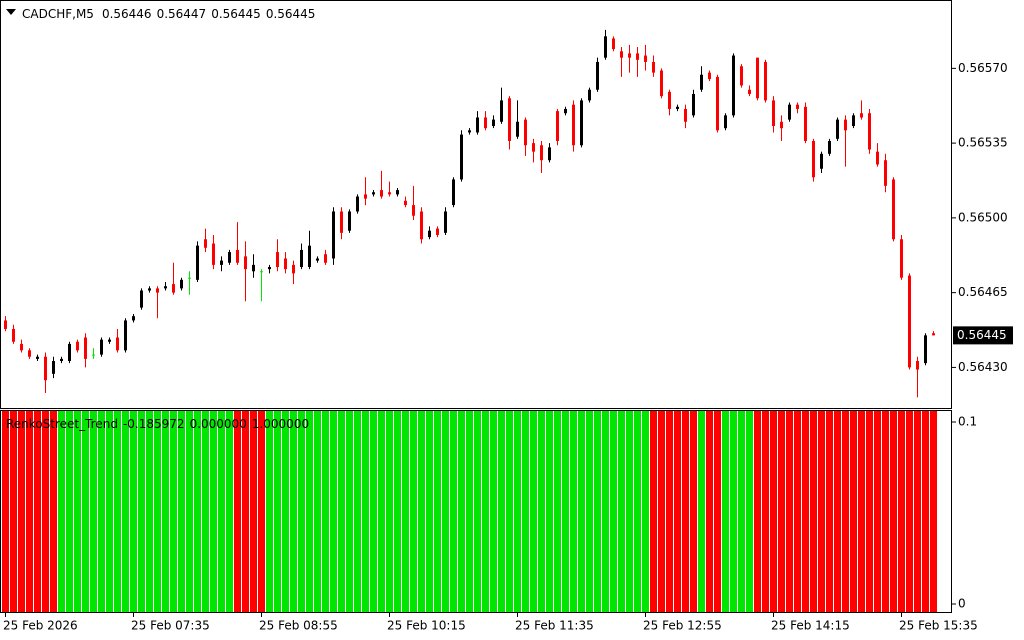 Image resolution: width=1024 pixels, height=640 pixels. What do you see at coordinates (291, 14) in the screenshot?
I see `ohlc-close: 0.56445` at bounding box center [291, 14].